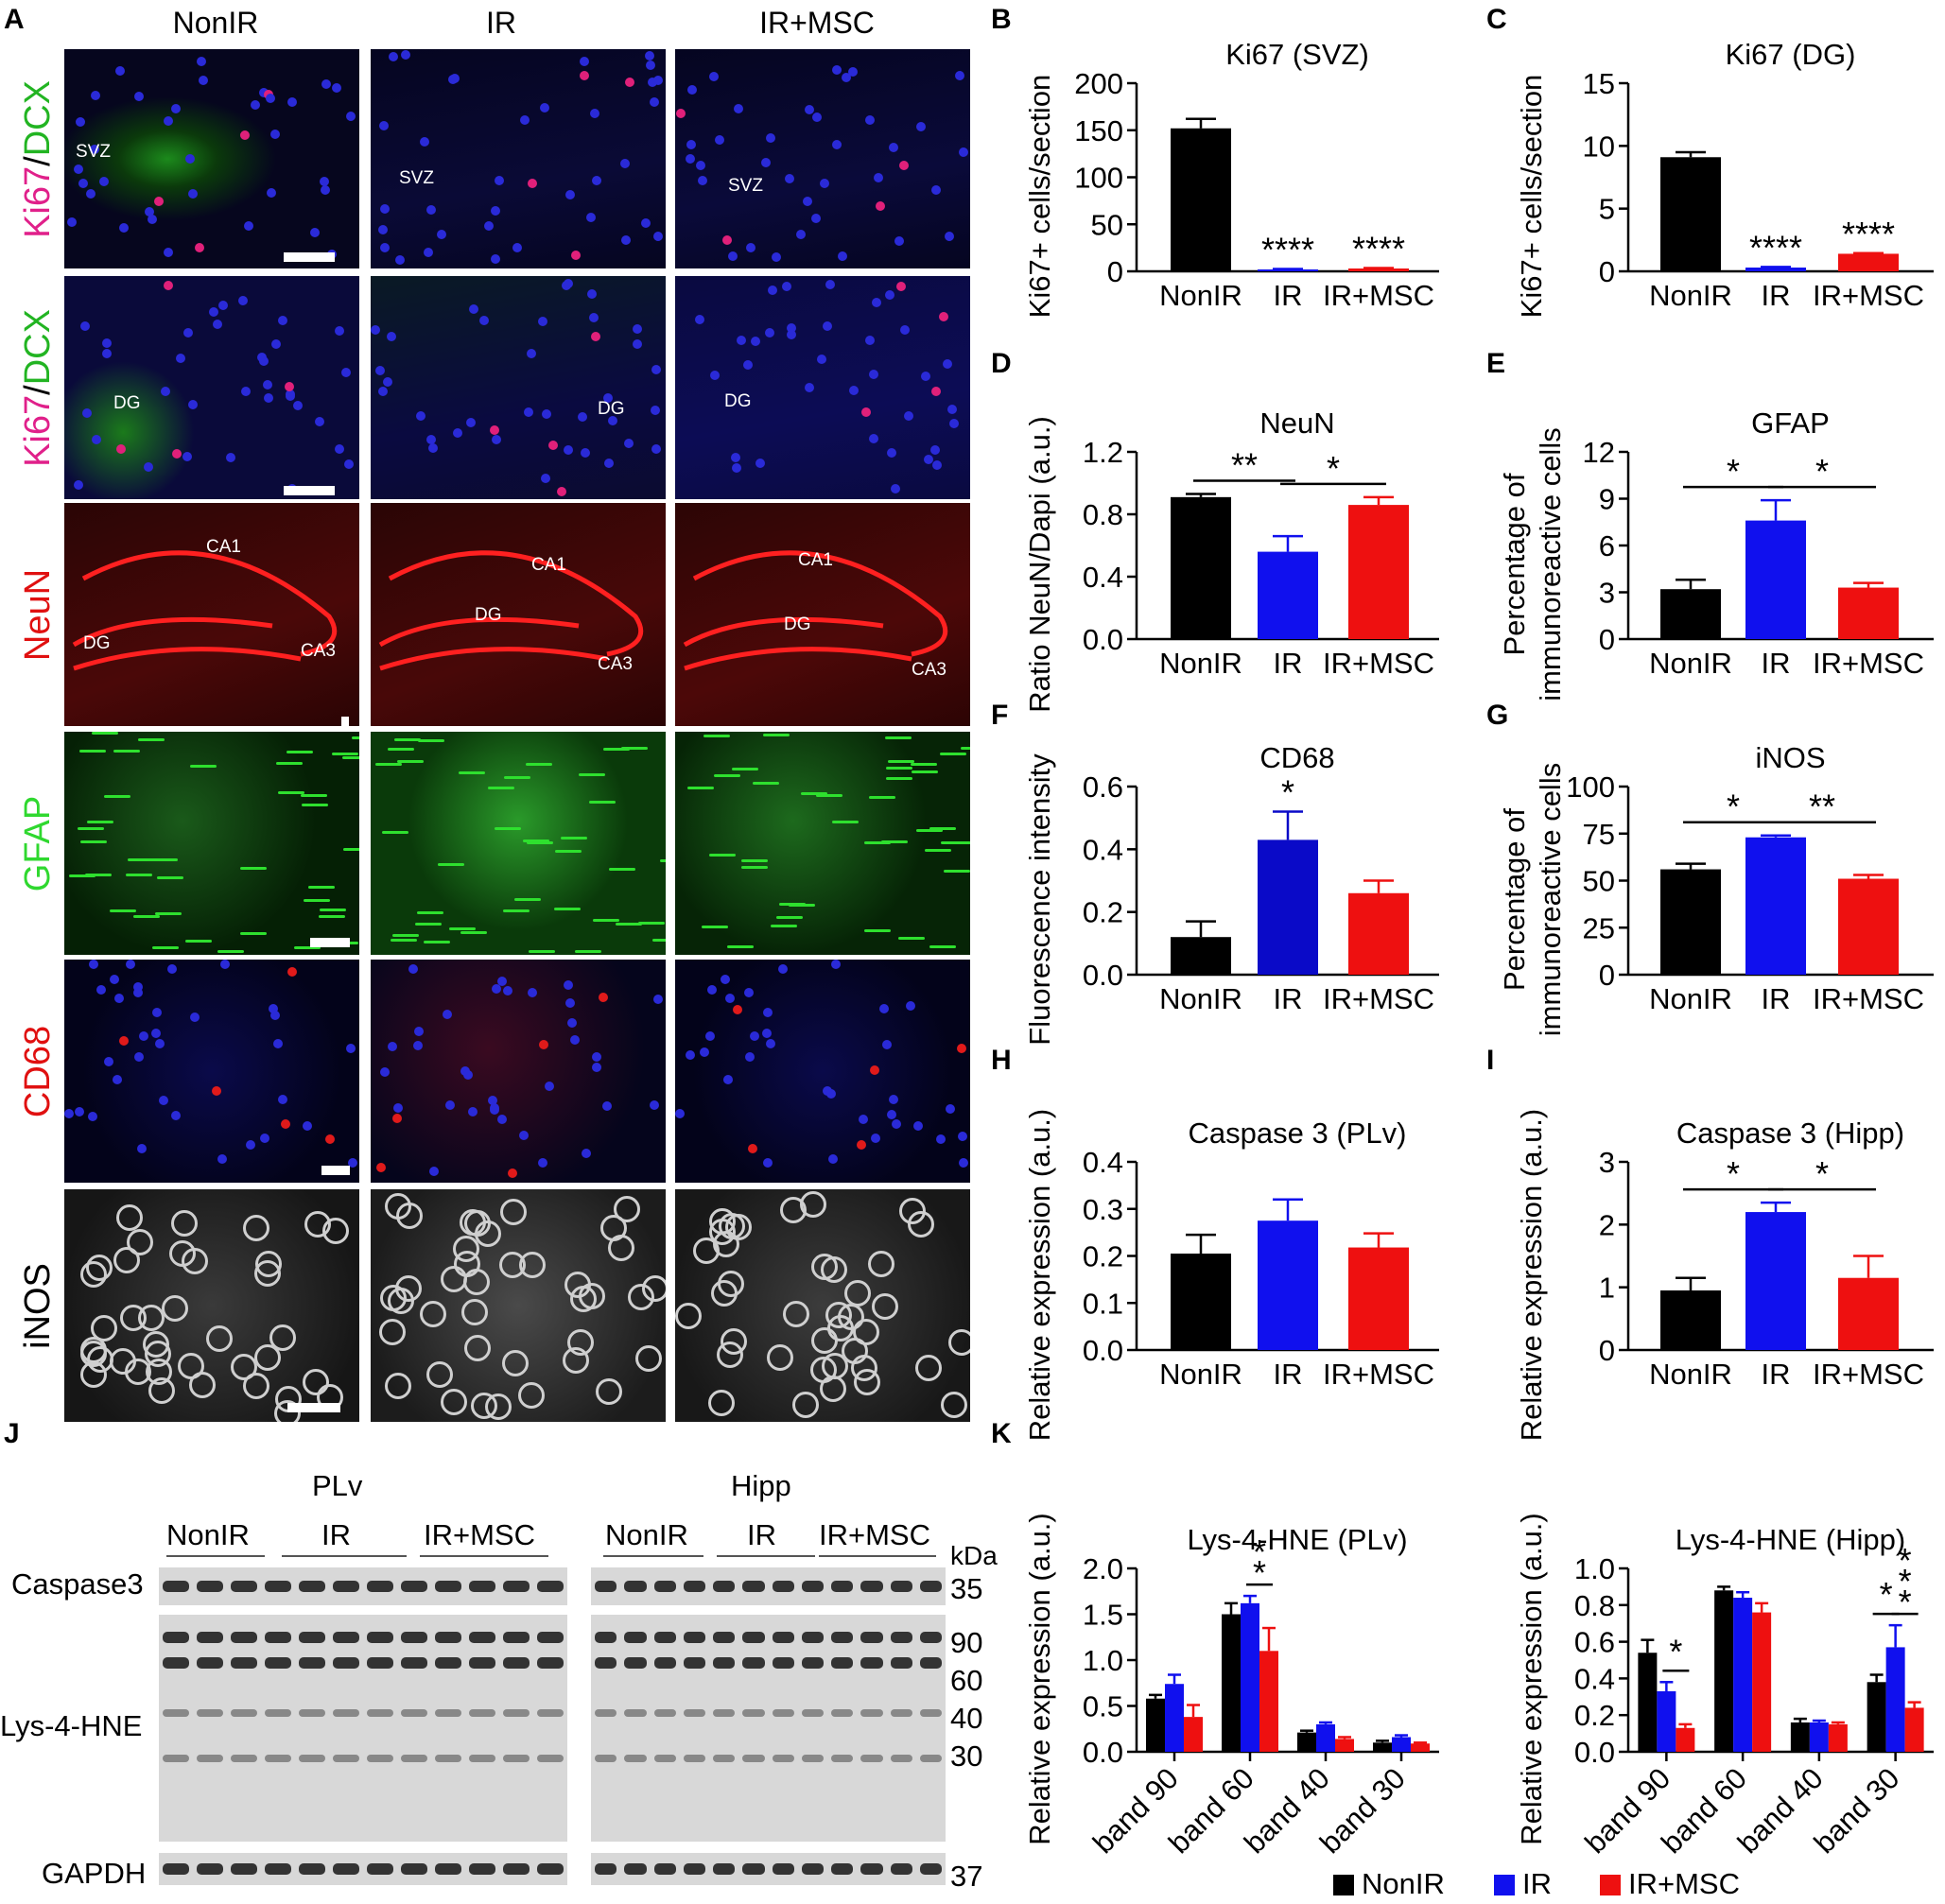 The height and width of the screenshot is (1904, 1945). I want to click on y-axis-label: immunoreactive cells, so click(1550, 899).